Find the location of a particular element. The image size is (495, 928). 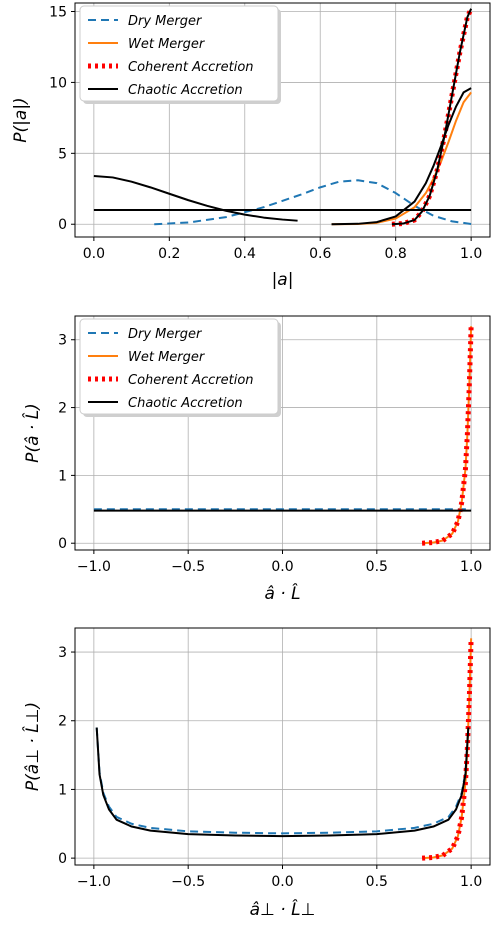

x-tick-label: 0.6 is located at coordinates (320, 254).